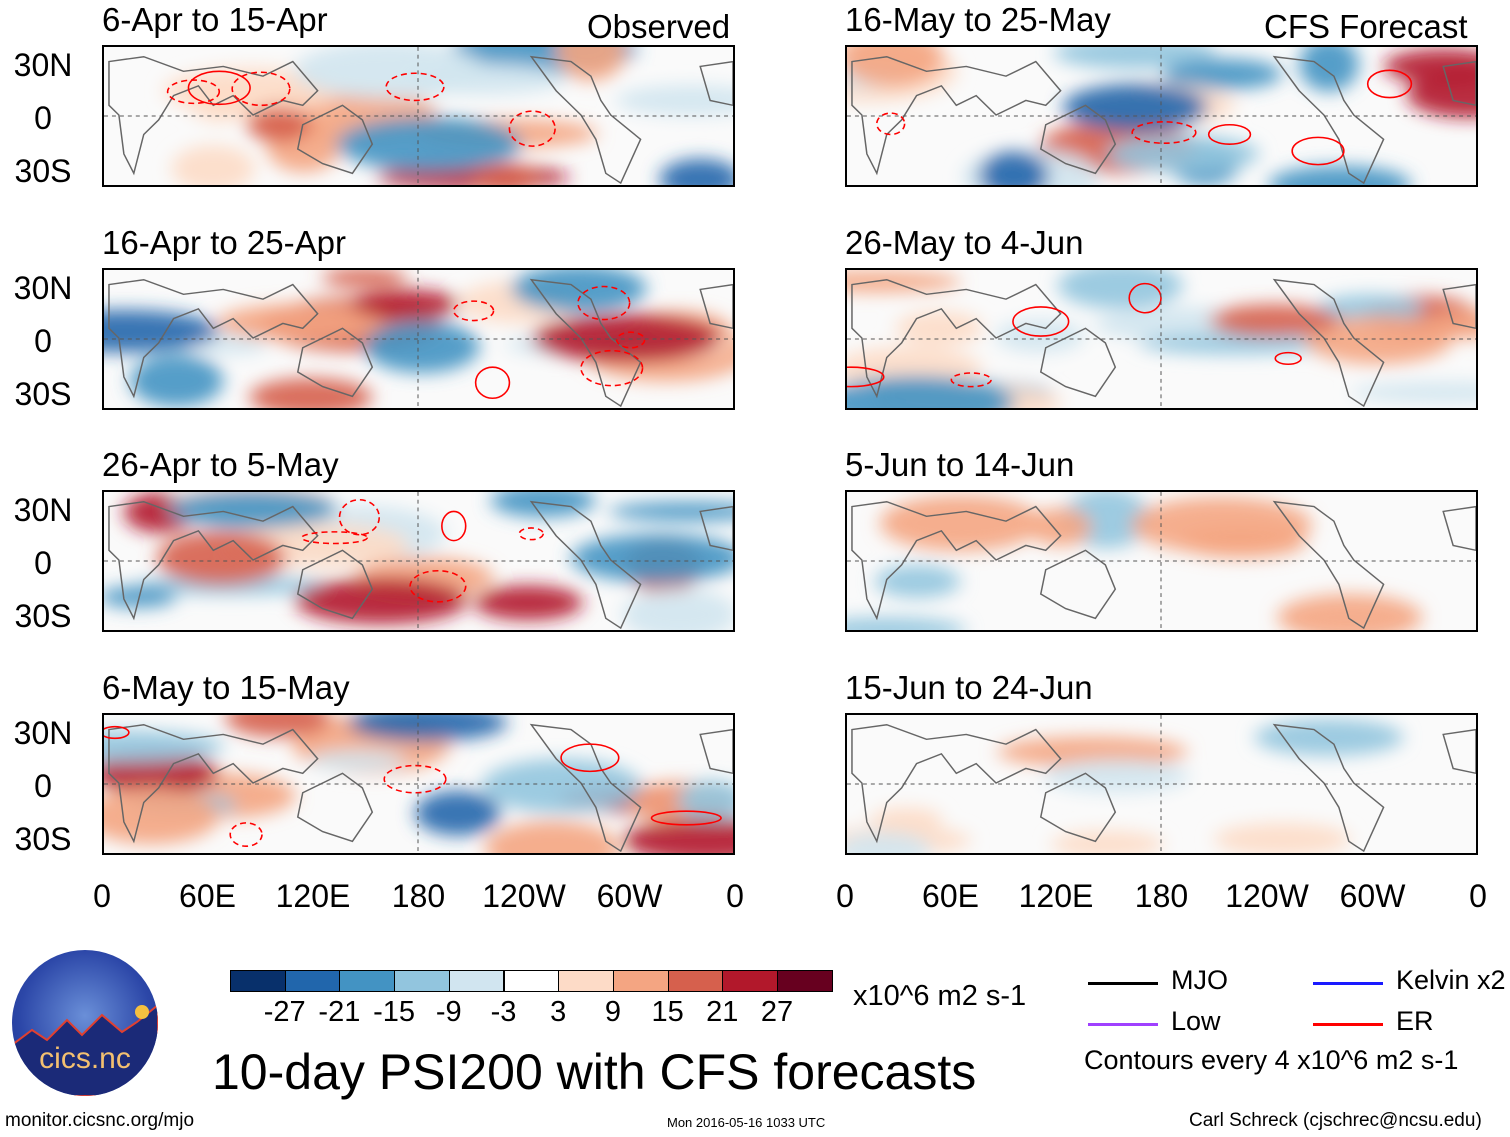  I want to click on colorbar-label: 15, so click(667, 1012).